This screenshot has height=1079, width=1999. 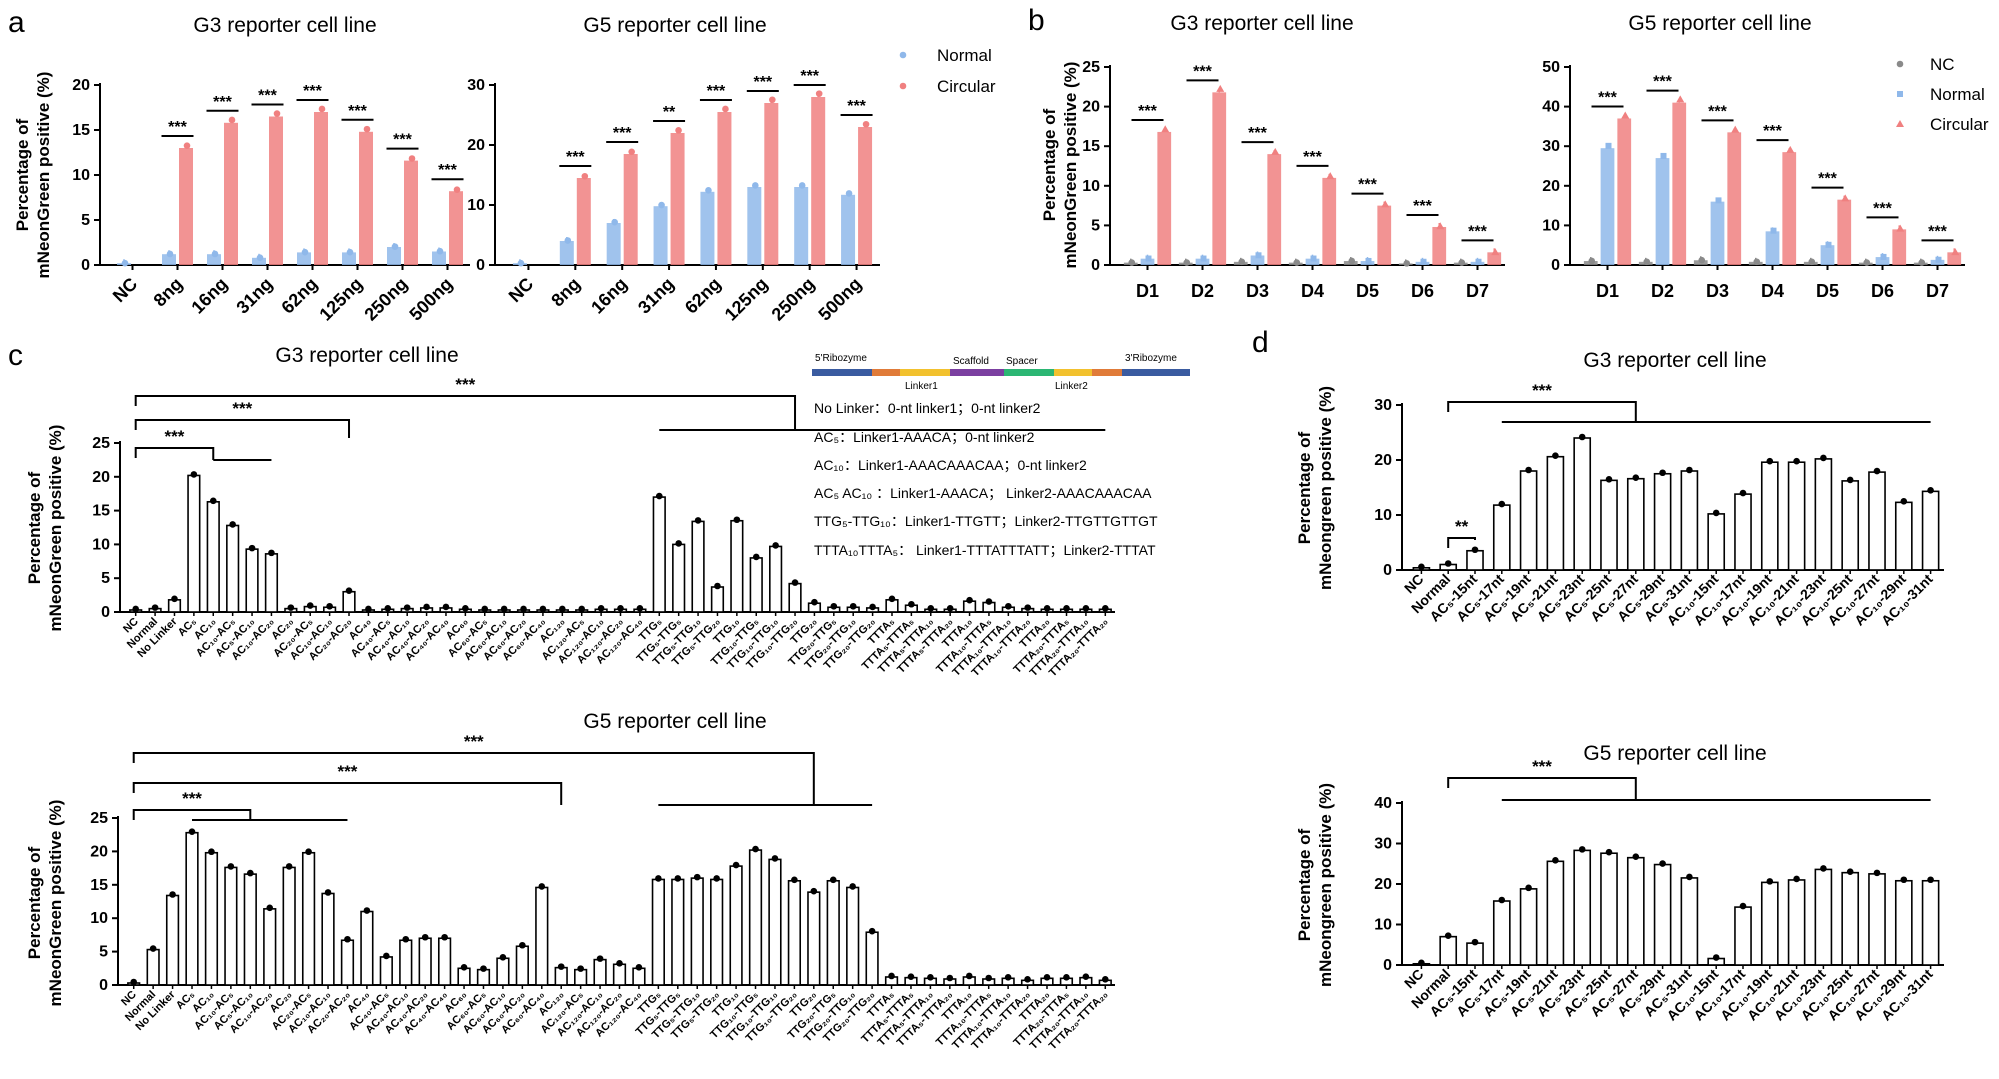 I want to click on d2-y-tick-label: 30, so click(x=1383, y=844).